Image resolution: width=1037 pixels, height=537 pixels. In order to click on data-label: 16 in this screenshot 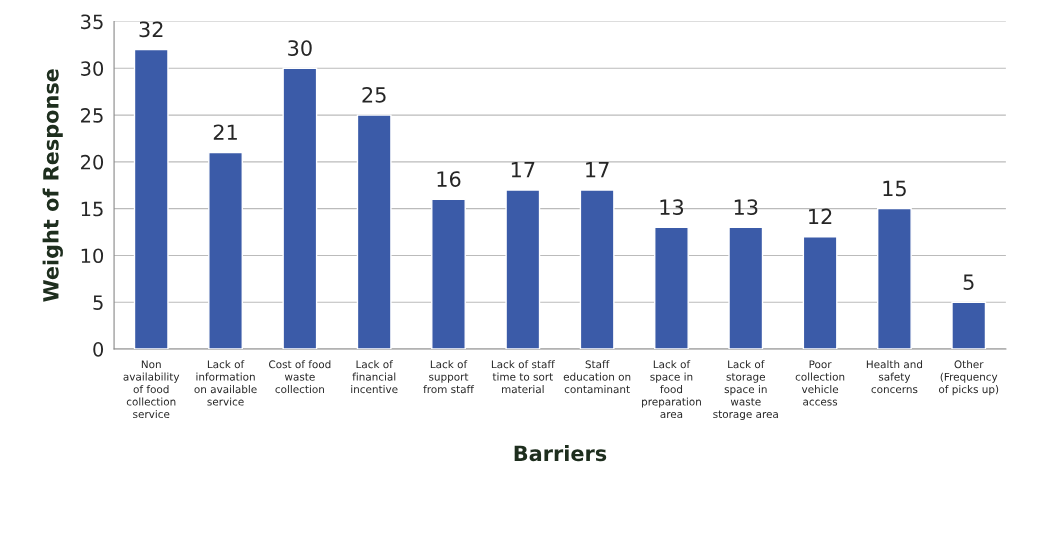, I will do `click(449, 179)`.